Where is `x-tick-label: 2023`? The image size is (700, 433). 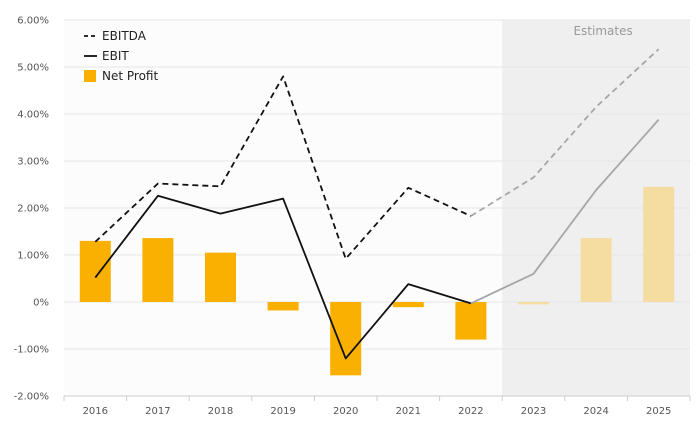
x-tick-label: 2023 is located at coordinates (533, 411).